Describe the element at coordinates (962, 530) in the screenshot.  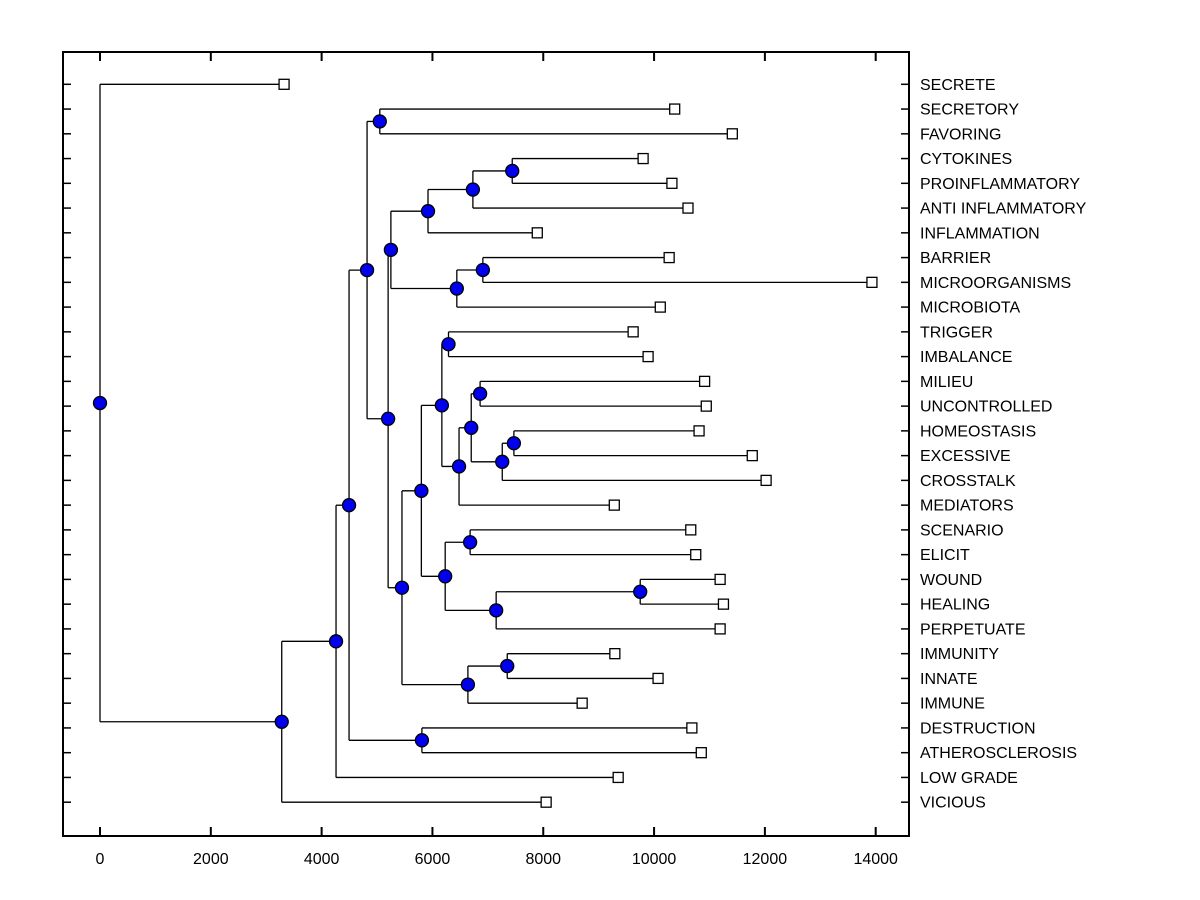
I see `leaf-label: SCENARIO` at that location.